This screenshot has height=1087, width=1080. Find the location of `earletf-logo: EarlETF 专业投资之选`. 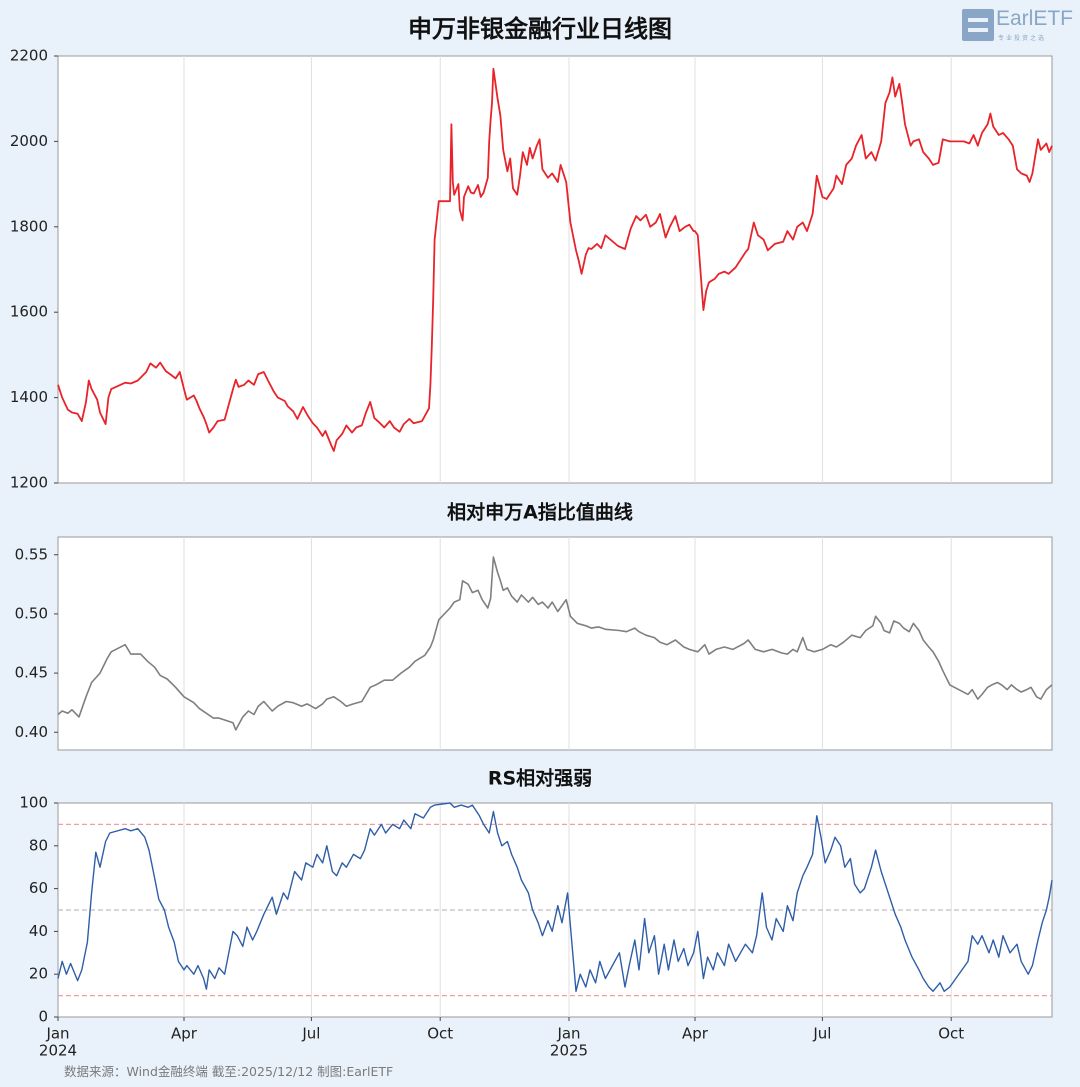

earletf-logo: EarlETF 专业投资之选 is located at coordinates (1021, 26).